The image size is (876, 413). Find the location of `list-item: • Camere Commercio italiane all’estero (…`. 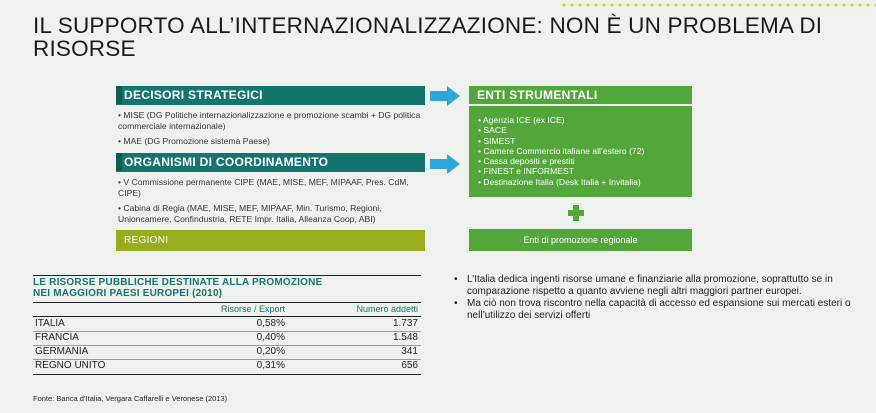

list-item: • Camere Commercio italiane all’estero (… is located at coordinates (561, 150).